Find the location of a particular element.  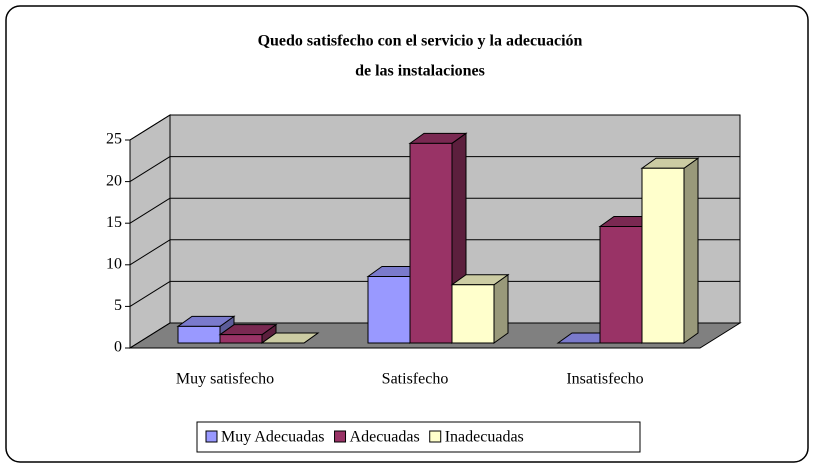

legend-label: Adecuadas is located at coordinates (385, 437).